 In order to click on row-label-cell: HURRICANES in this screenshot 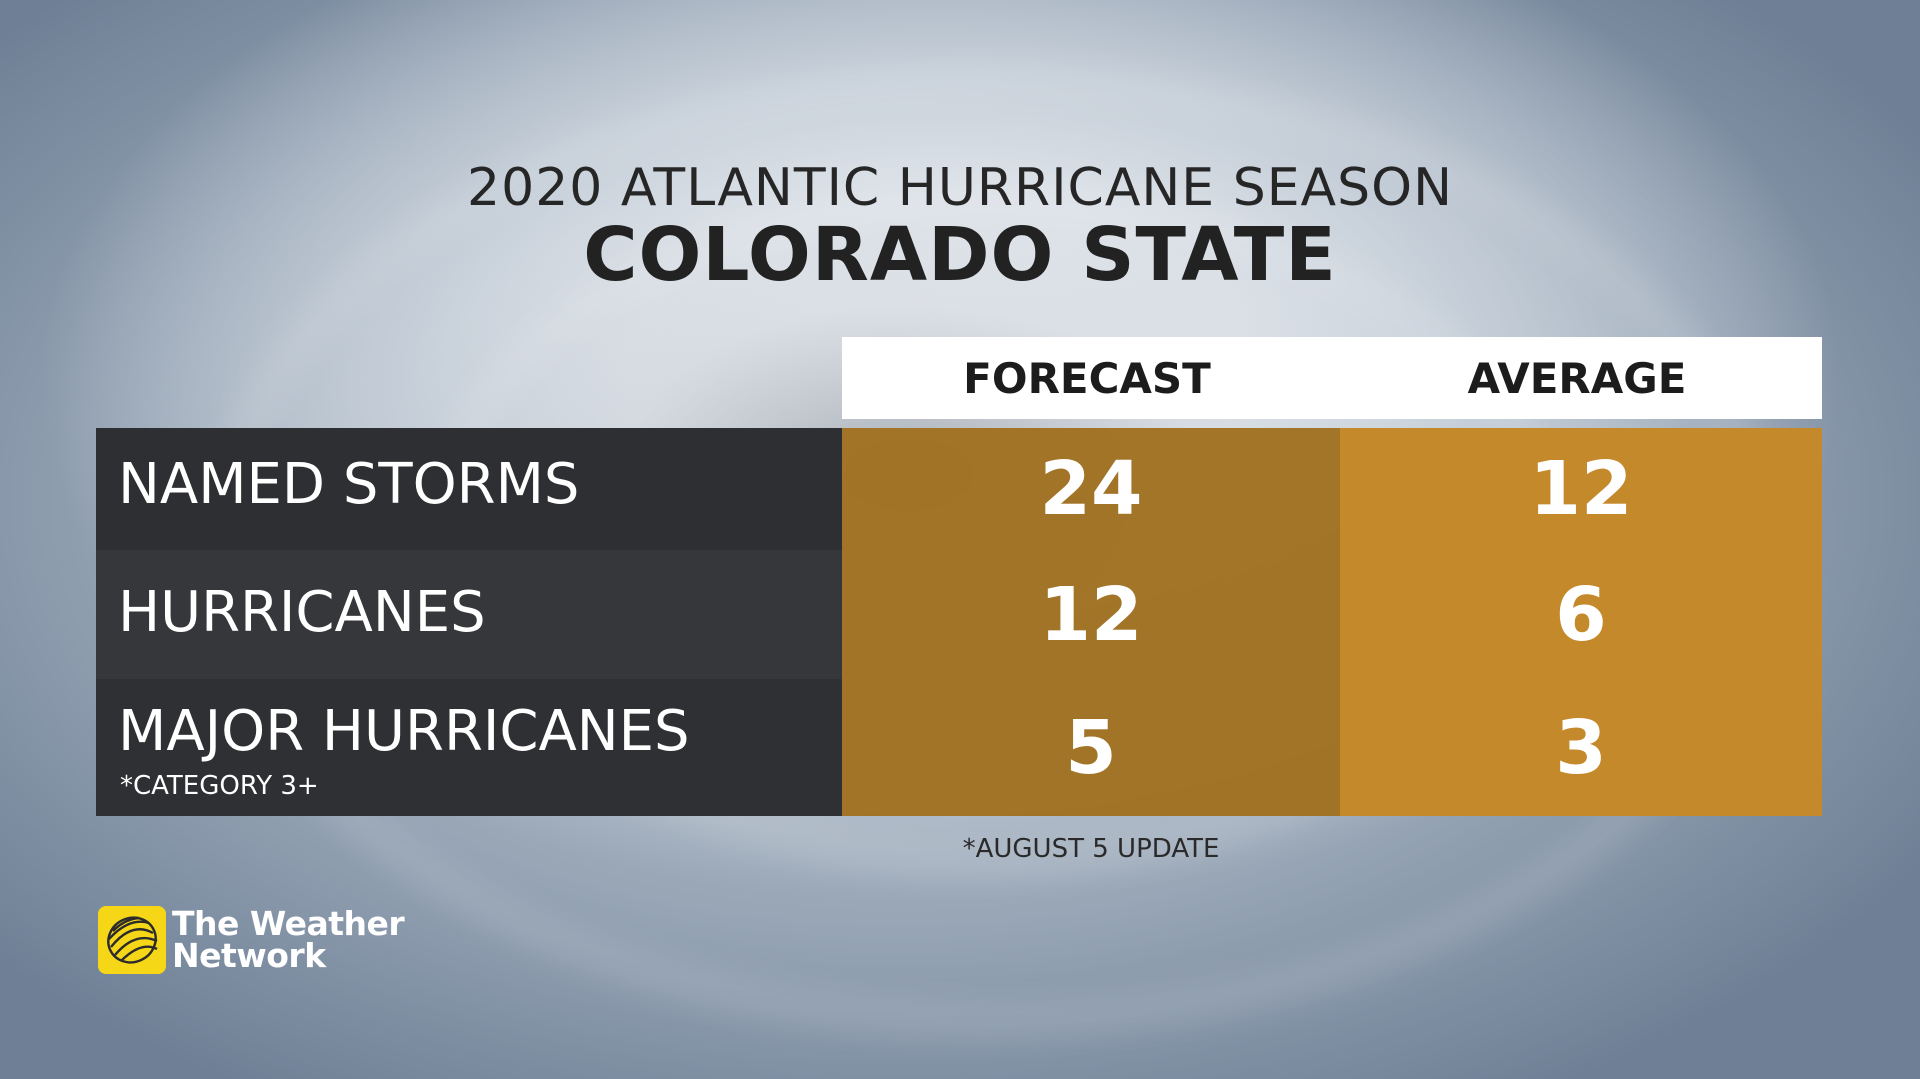, I will do `click(469, 614)`.